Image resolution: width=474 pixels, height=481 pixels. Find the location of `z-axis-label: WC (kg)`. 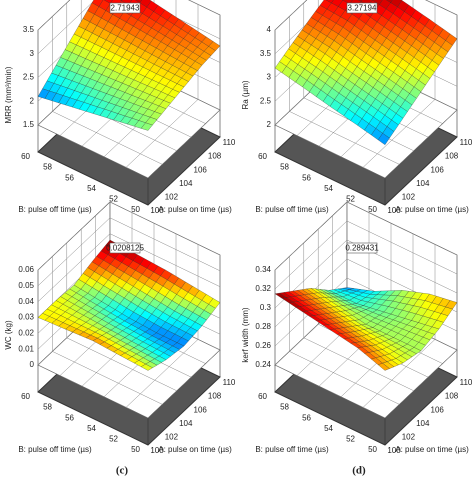

z-axis-label: WC (kg) is located at coordinates (8, 335).